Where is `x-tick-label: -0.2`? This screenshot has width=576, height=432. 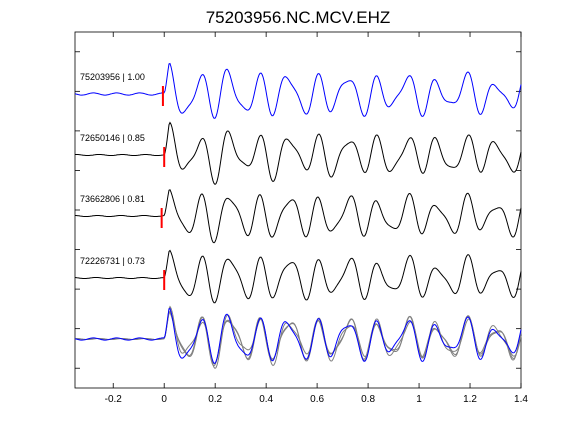
x-tick-label: -0.2 is located at coordinates (114, 399).